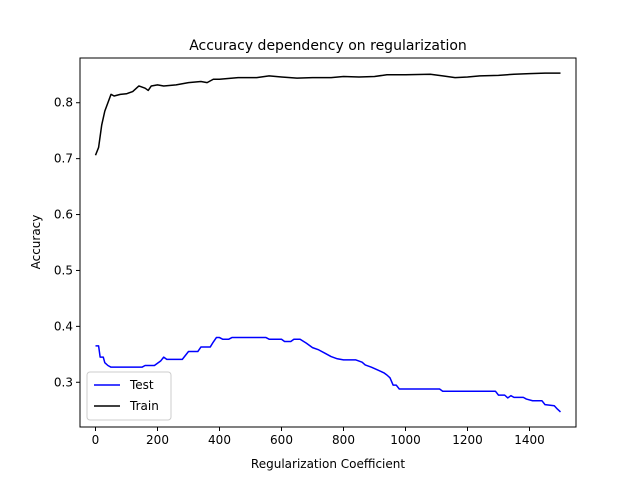 The image size is (640, 480). What do you see at coordinates (467, 440) in the screenshot?
I see `x-tick-label: 1200` at bounding box center [467, 440].